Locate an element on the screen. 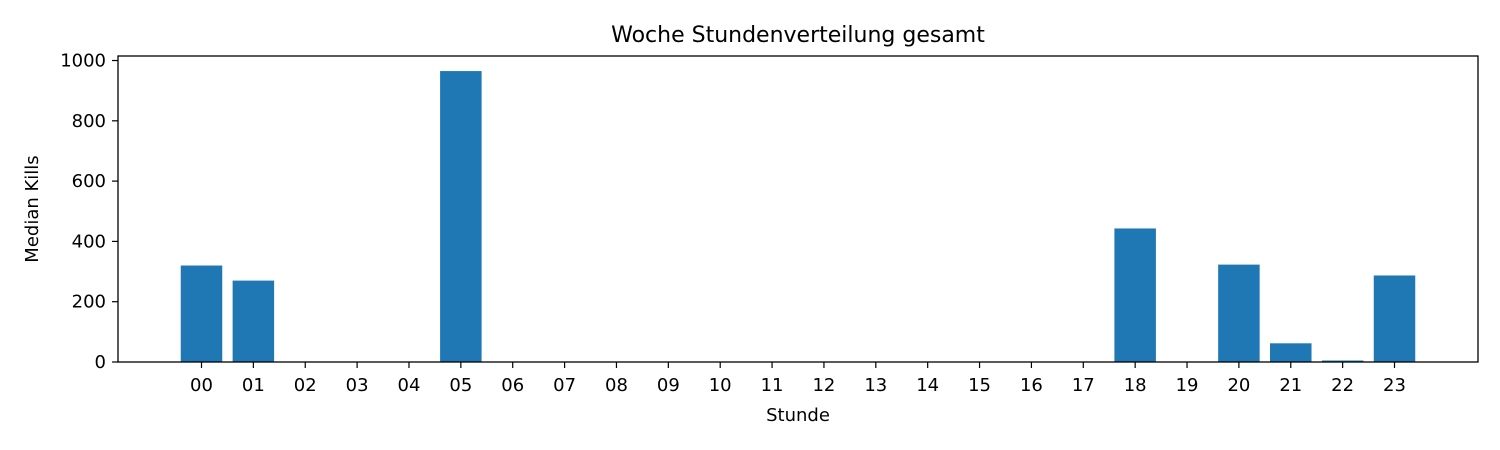  chart-title: Woche Stundenverteilung gesamt is located at coordinates (798, 35).